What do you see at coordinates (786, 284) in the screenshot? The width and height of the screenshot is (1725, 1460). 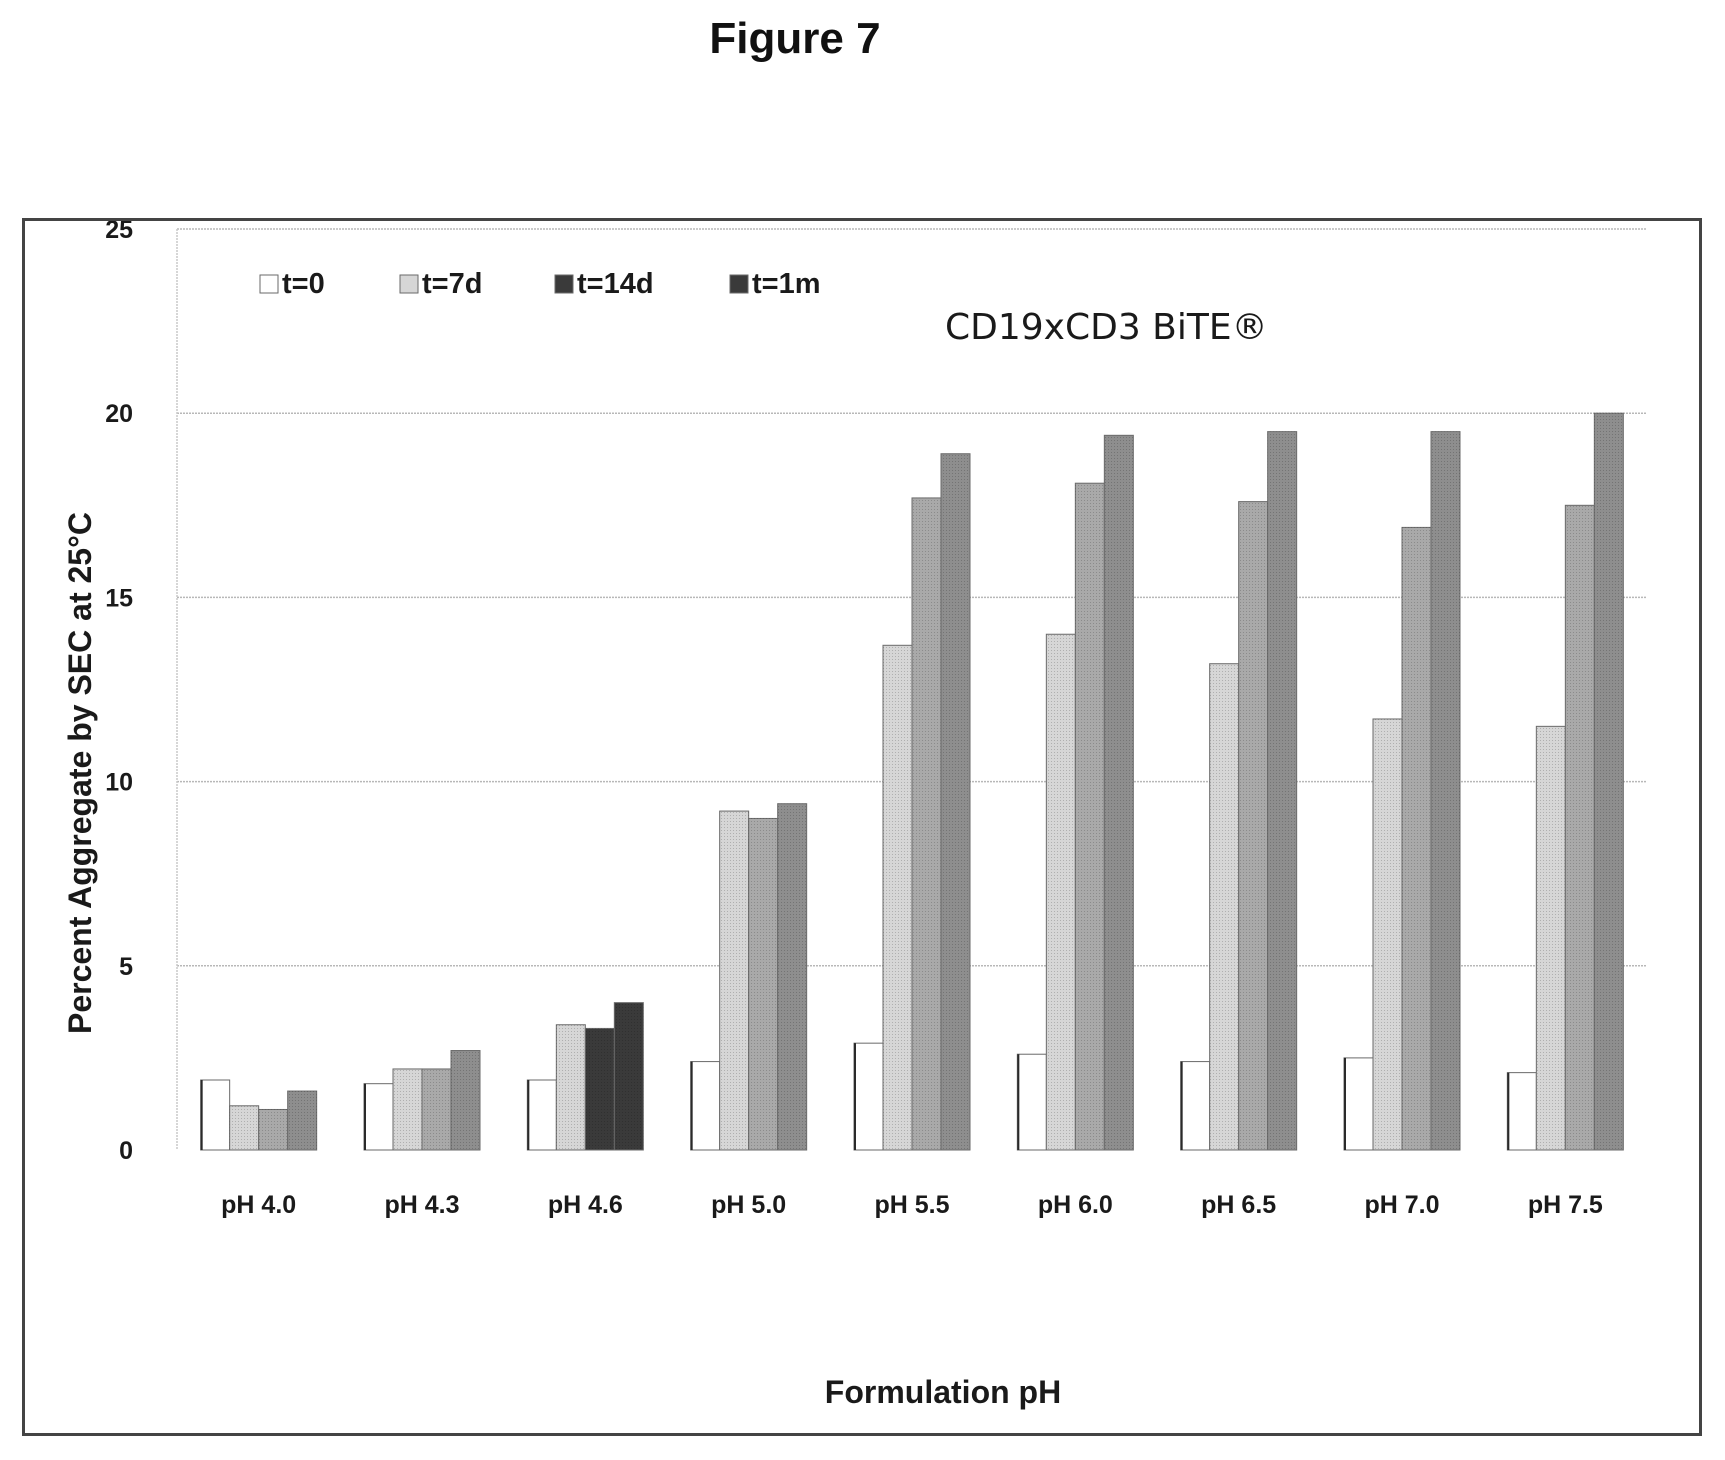 I see `legend-label: t=1m` at bounding box center [786, 284].